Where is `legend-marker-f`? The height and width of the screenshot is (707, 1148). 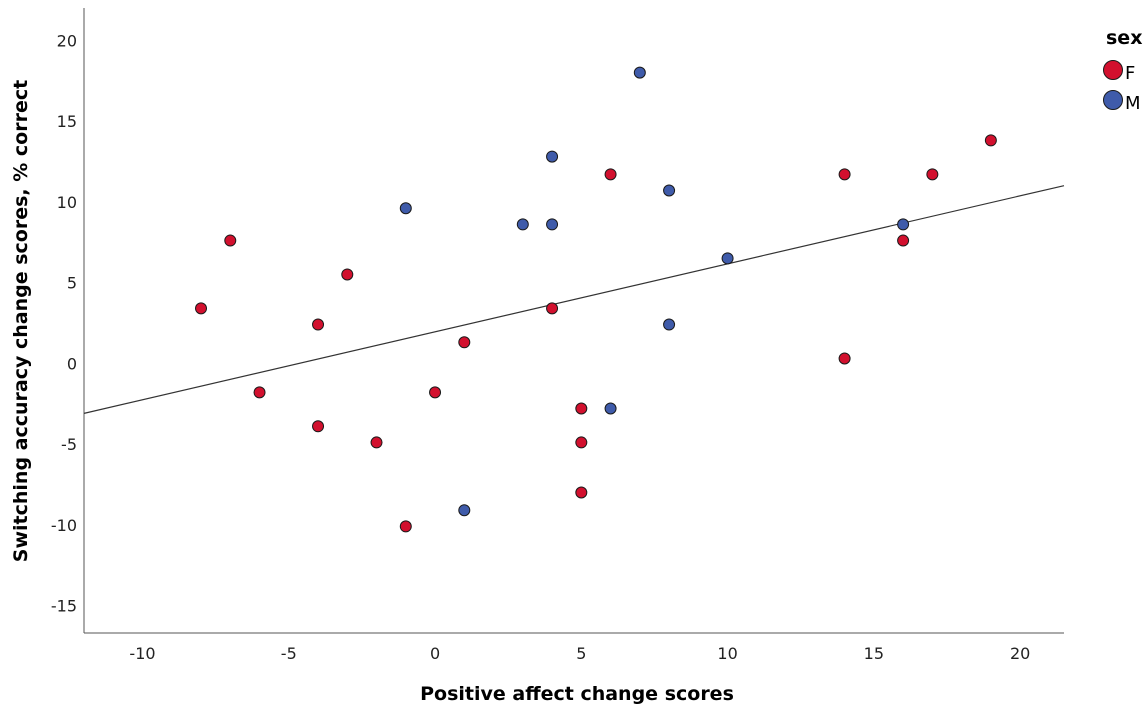
legend-marker-f is located at coordinates (1113, 70).